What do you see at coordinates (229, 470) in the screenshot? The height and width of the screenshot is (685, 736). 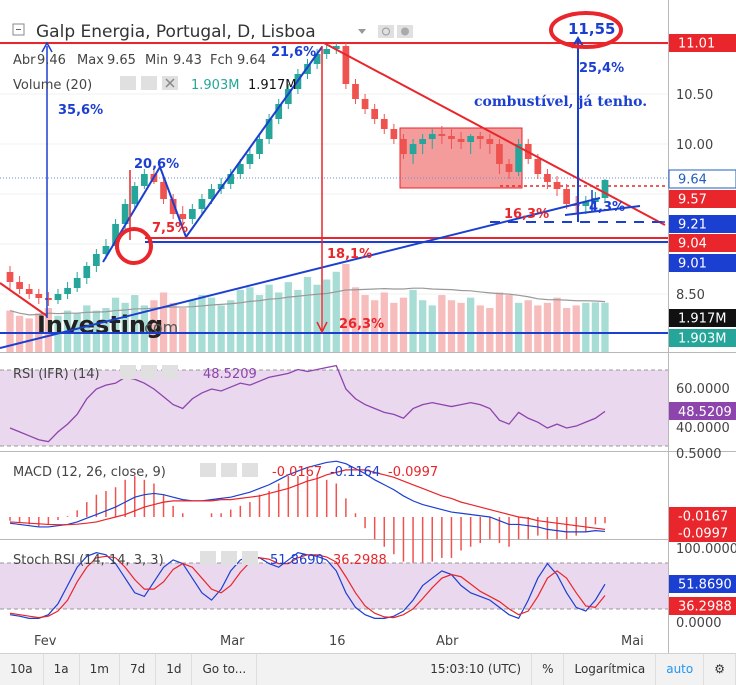 I see `macd-settings-icons` at bounding box center [229, 470].